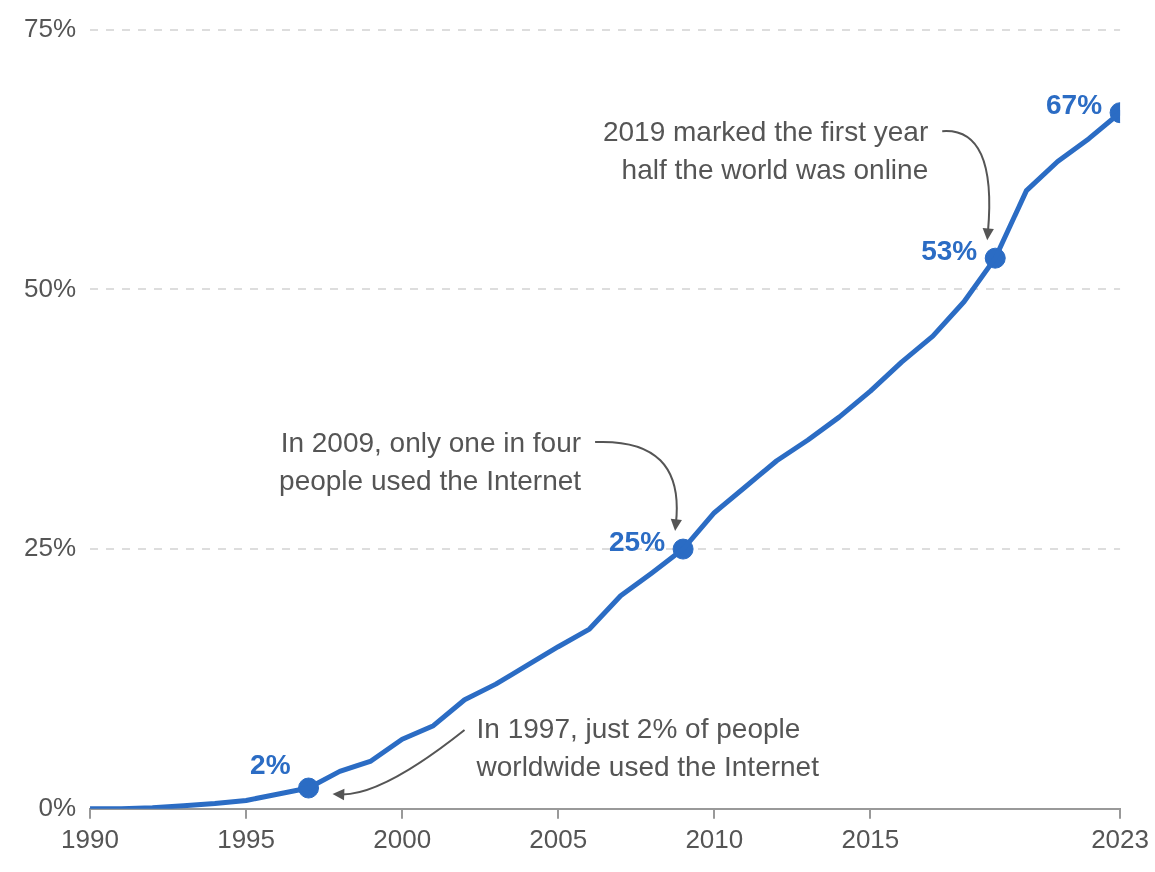  I want to click on data-label: 67%, so click(1074, 105).